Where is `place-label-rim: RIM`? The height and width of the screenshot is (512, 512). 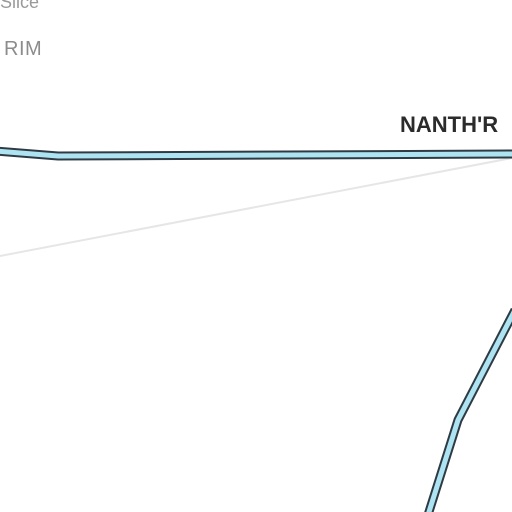 place-label-rim: RIM is located at coordinates (23, 49).